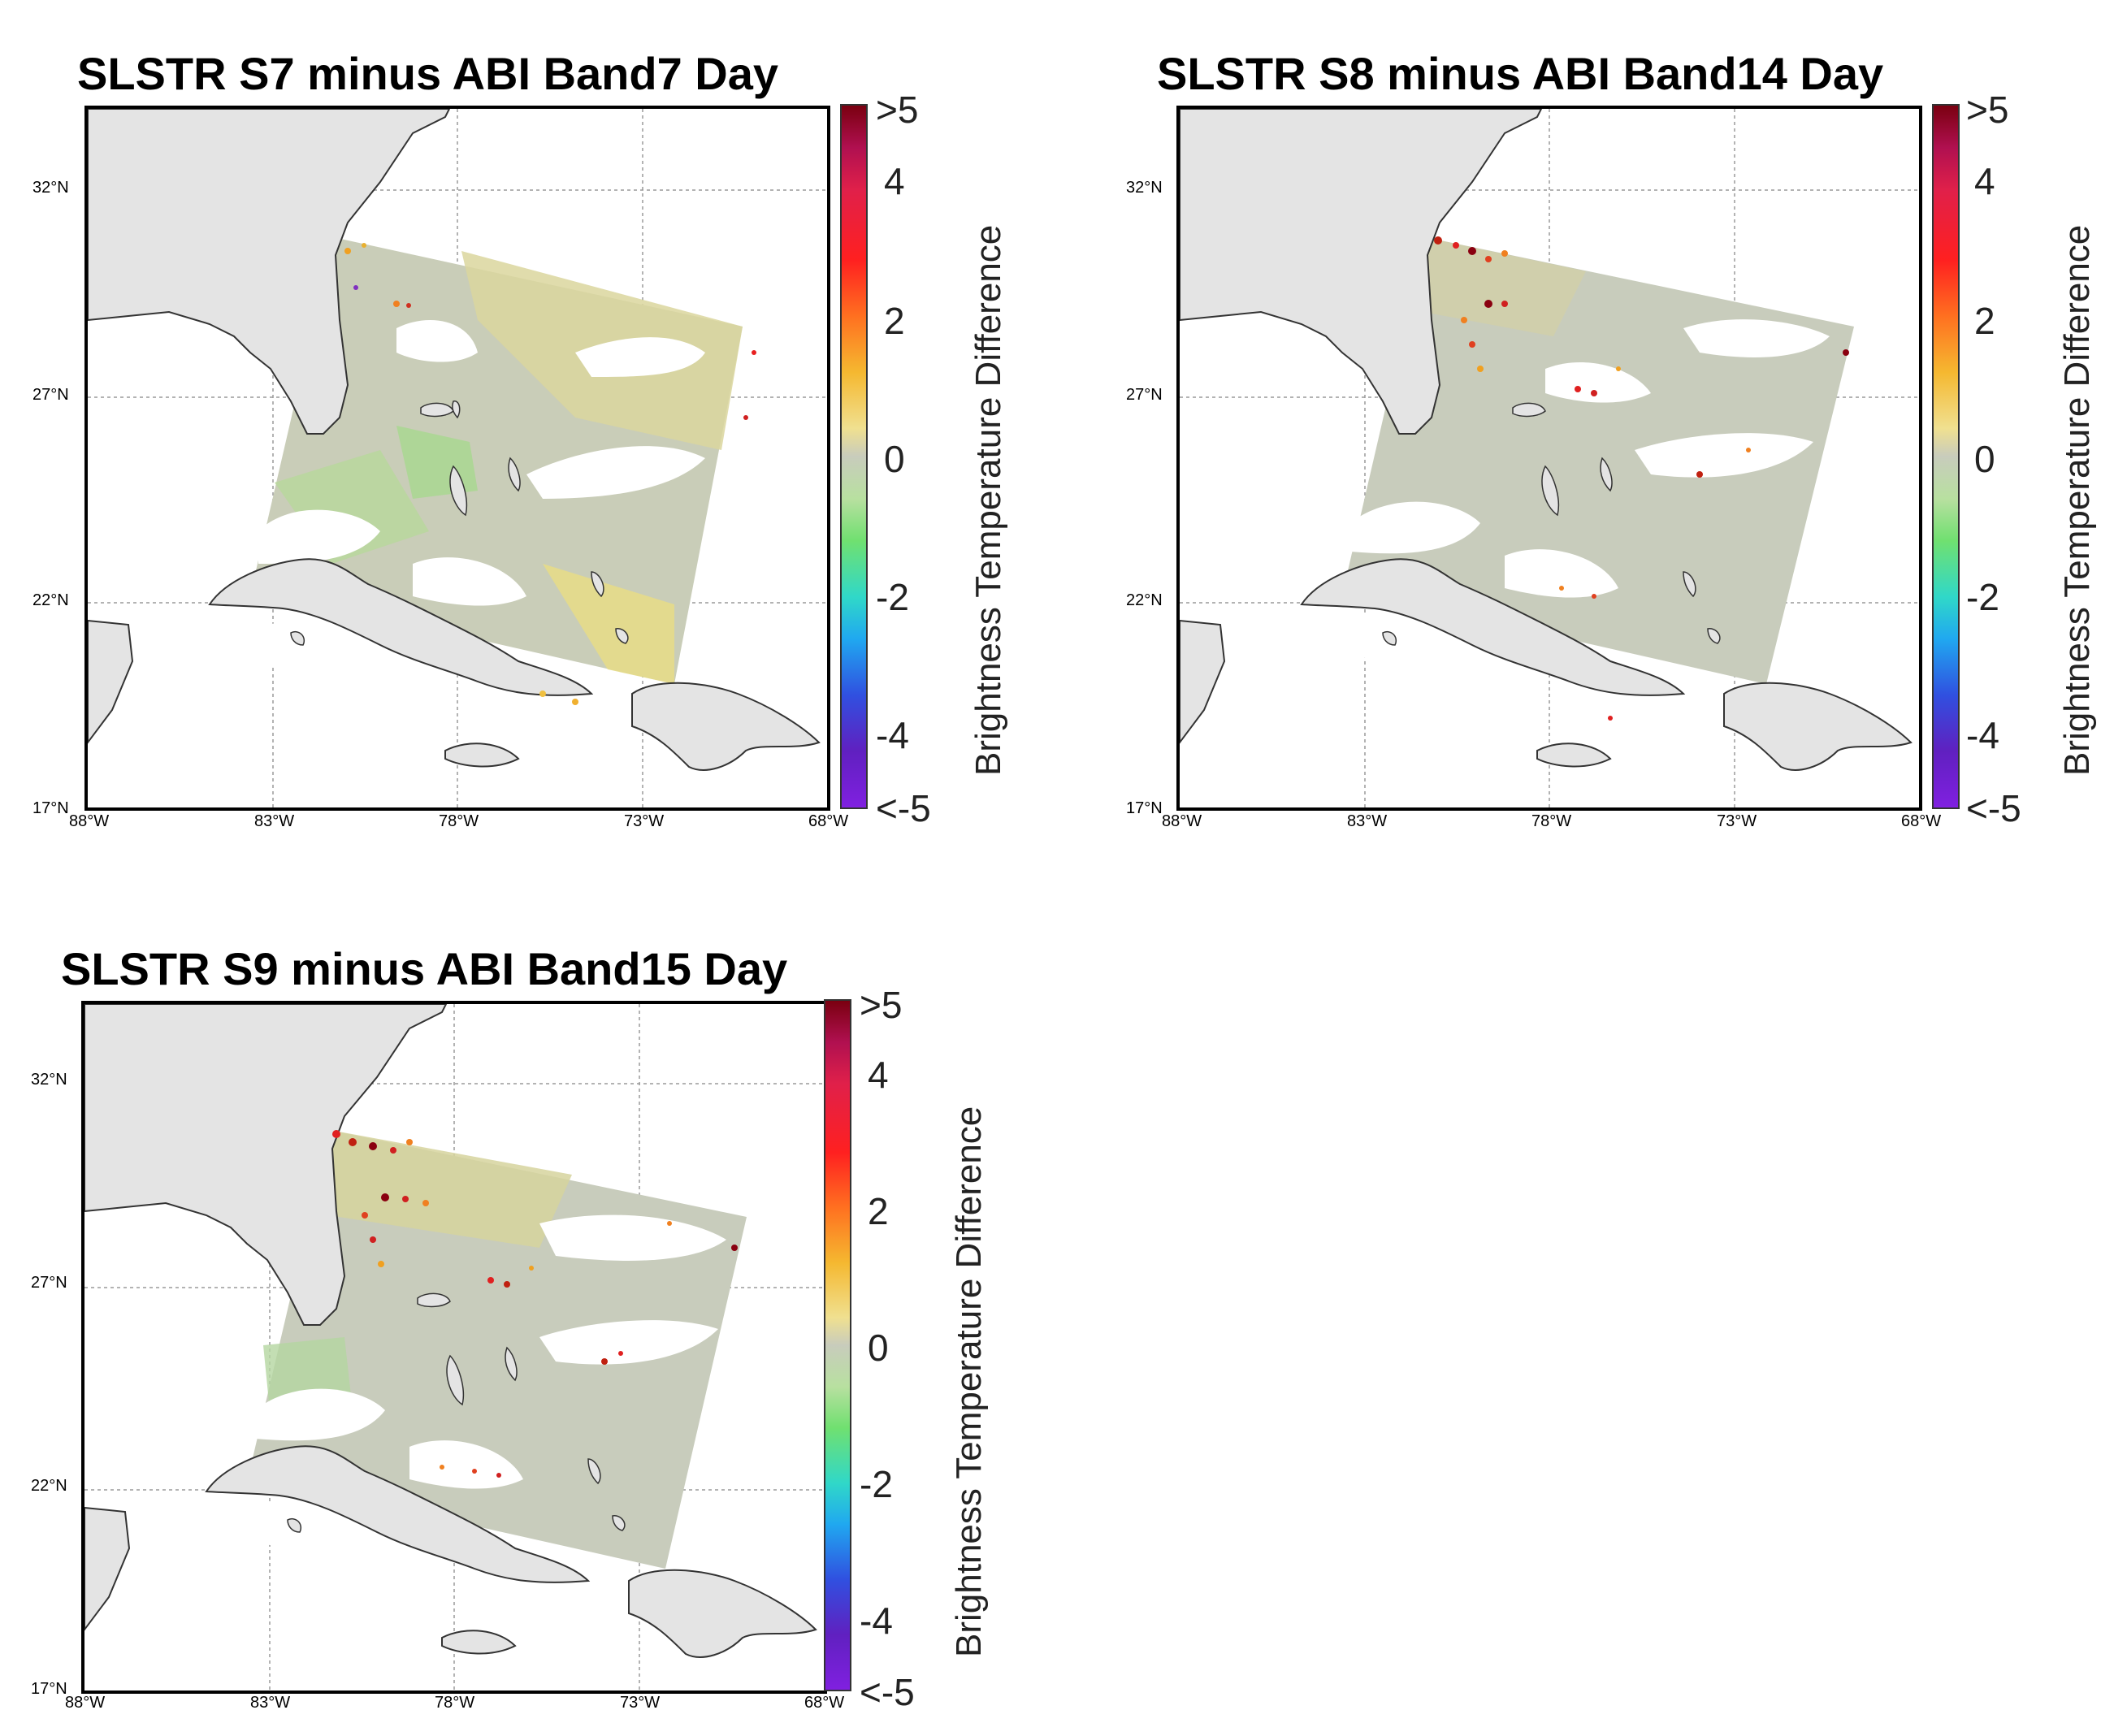  Describe the element at coordinates (1984, 321) in the screenshot. I see `colorbar-tick: 2` at that location.